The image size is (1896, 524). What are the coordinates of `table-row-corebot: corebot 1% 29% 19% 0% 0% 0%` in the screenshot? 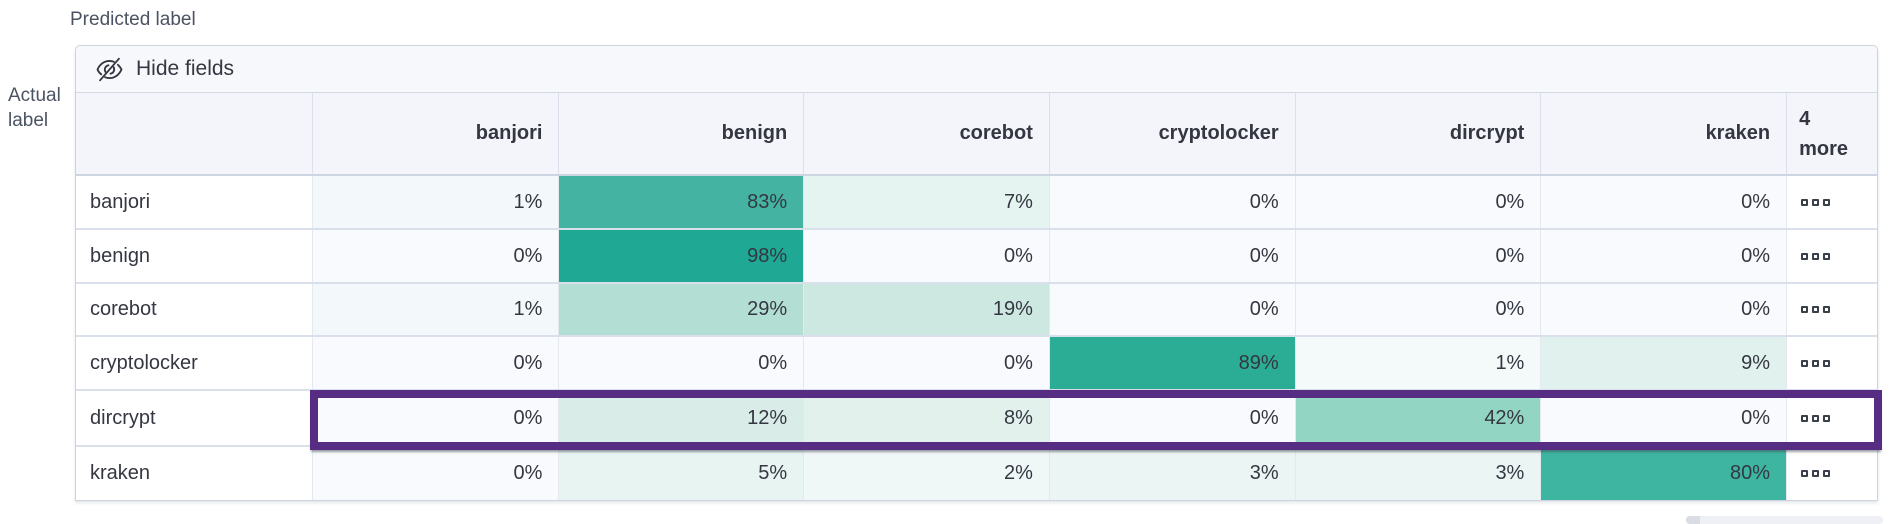 It's located at (976, 310).